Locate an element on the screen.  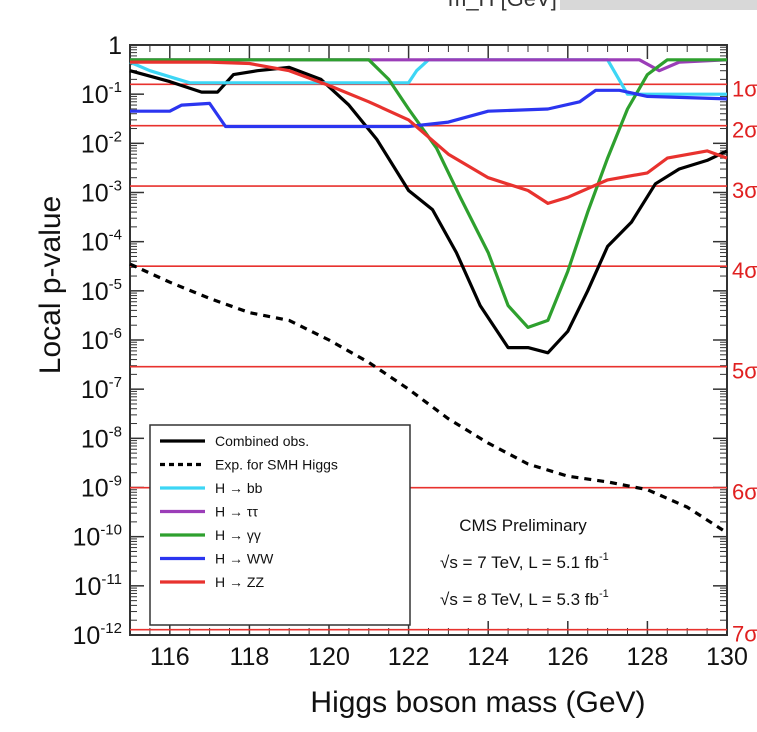
x-tick-label-124: 124 is located at coordinates (488, 657).